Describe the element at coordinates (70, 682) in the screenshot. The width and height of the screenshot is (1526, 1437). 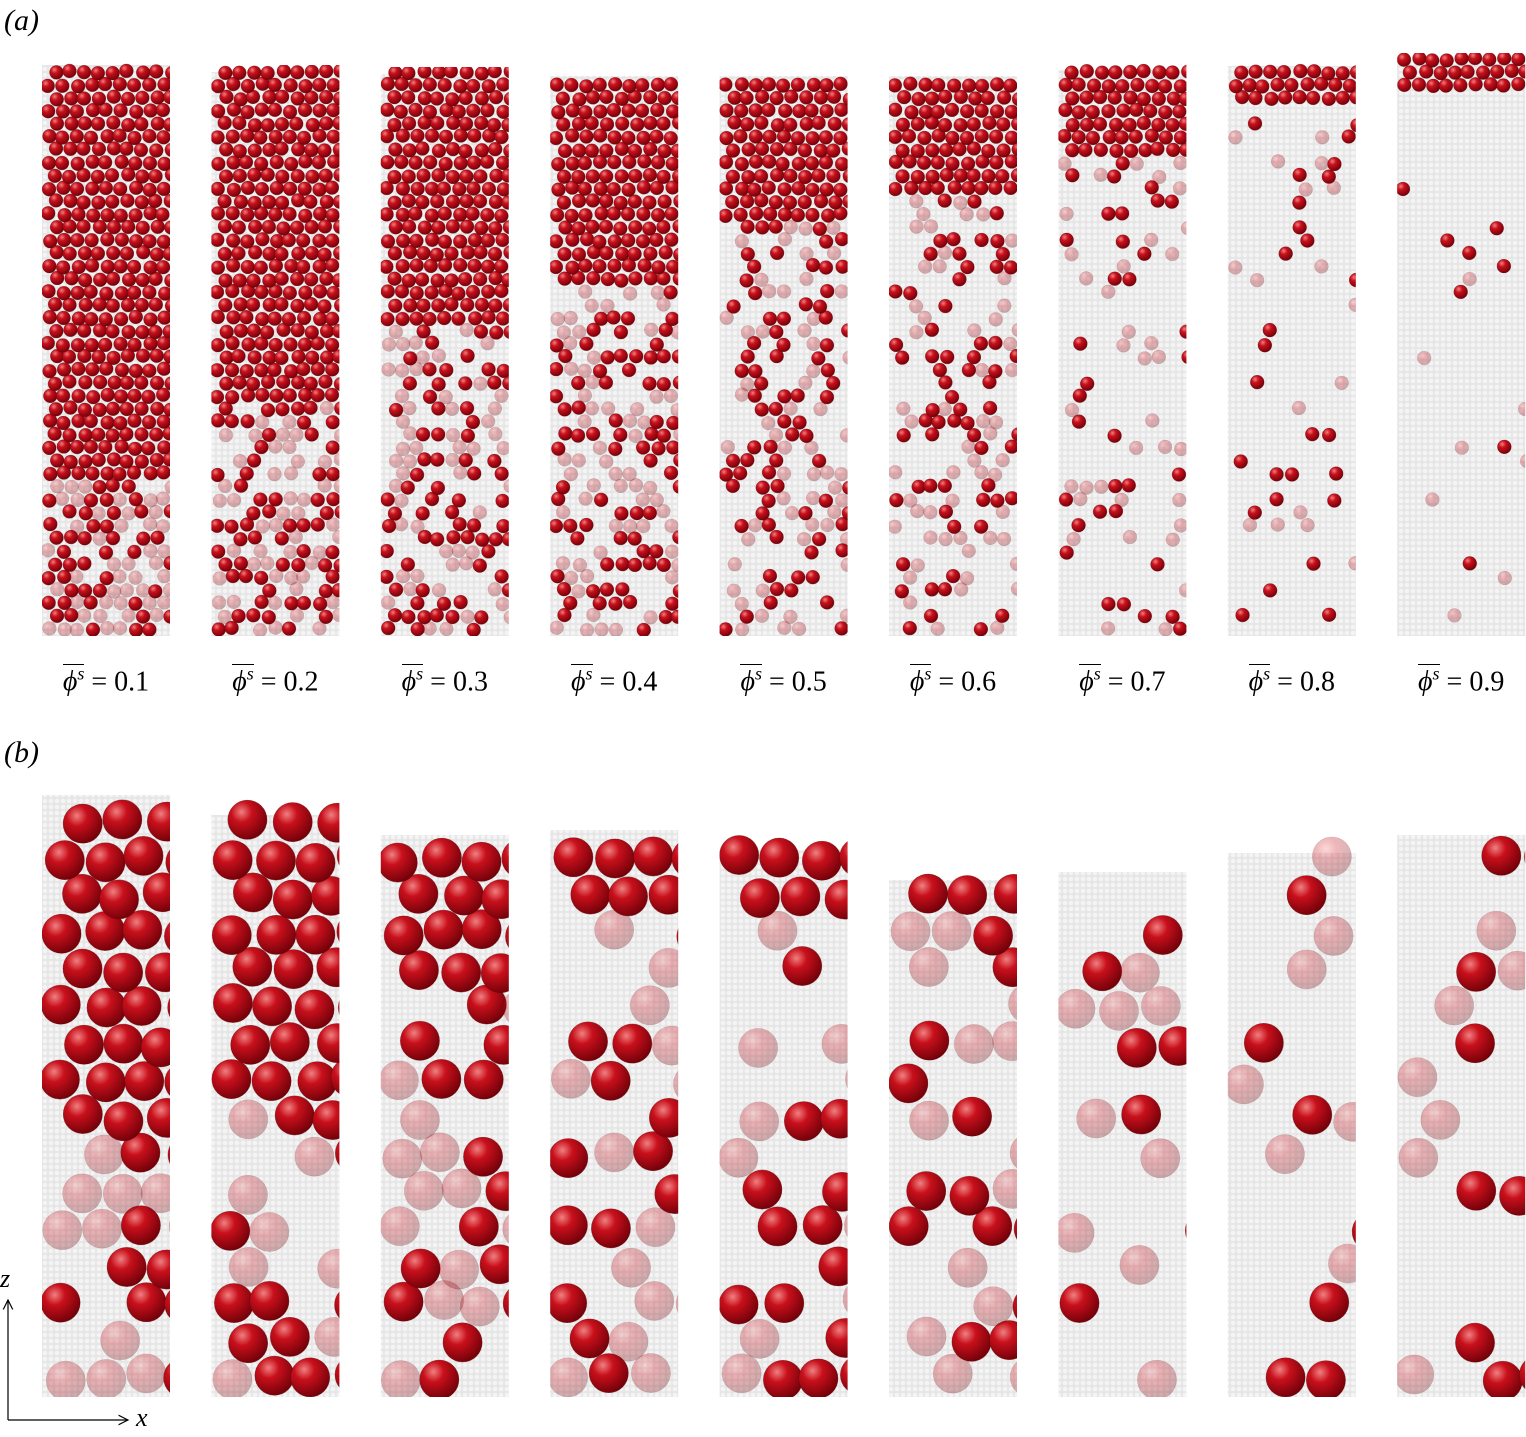
I see `caption-symbol: ϕ` at that location.